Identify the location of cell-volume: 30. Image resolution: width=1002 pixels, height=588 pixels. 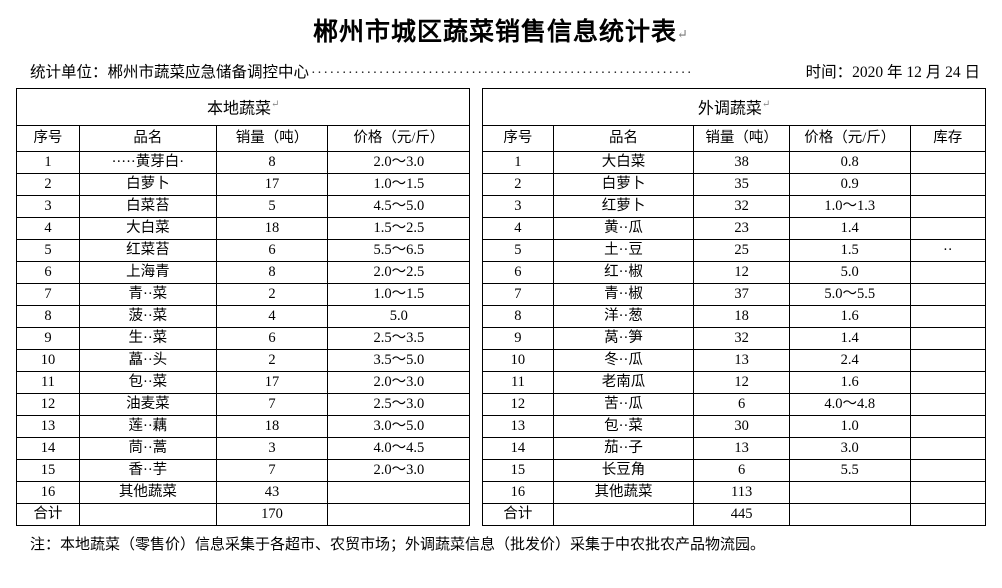
(741, 426).